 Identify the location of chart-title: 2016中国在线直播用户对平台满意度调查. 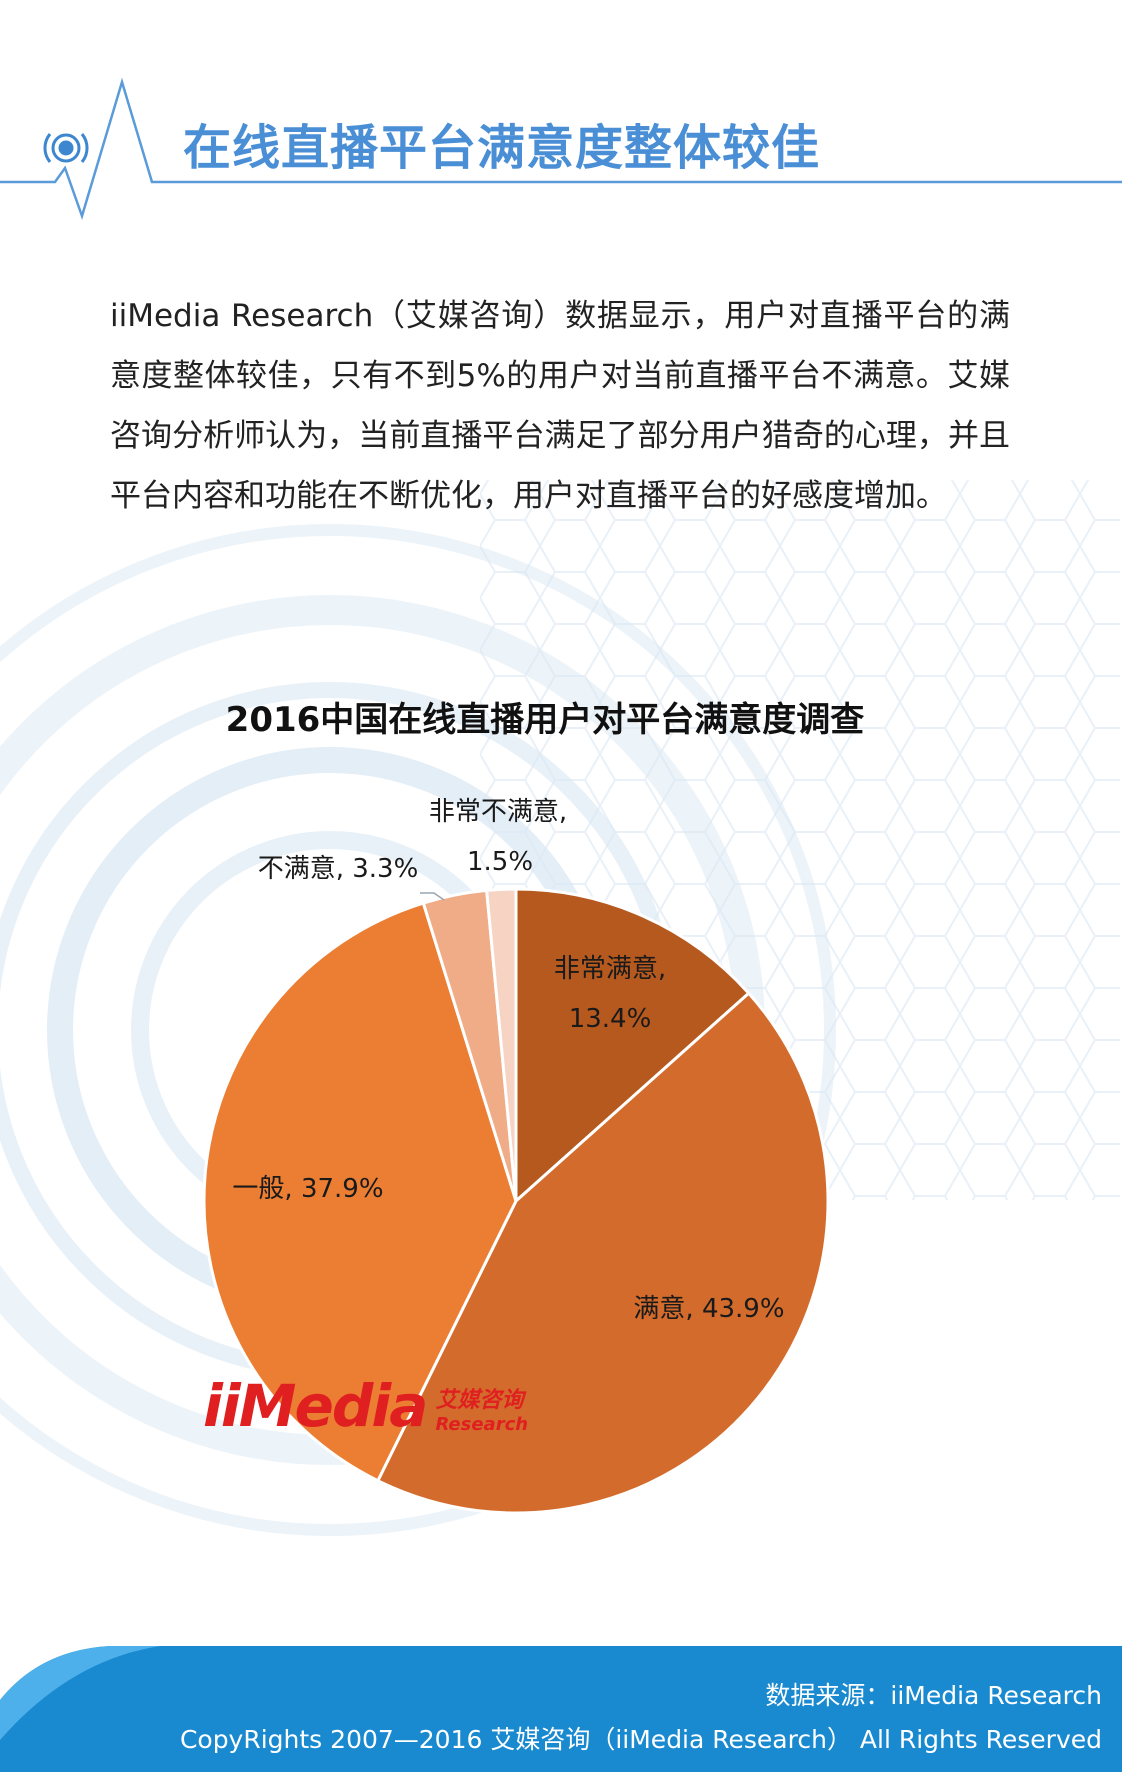
(545, 720).